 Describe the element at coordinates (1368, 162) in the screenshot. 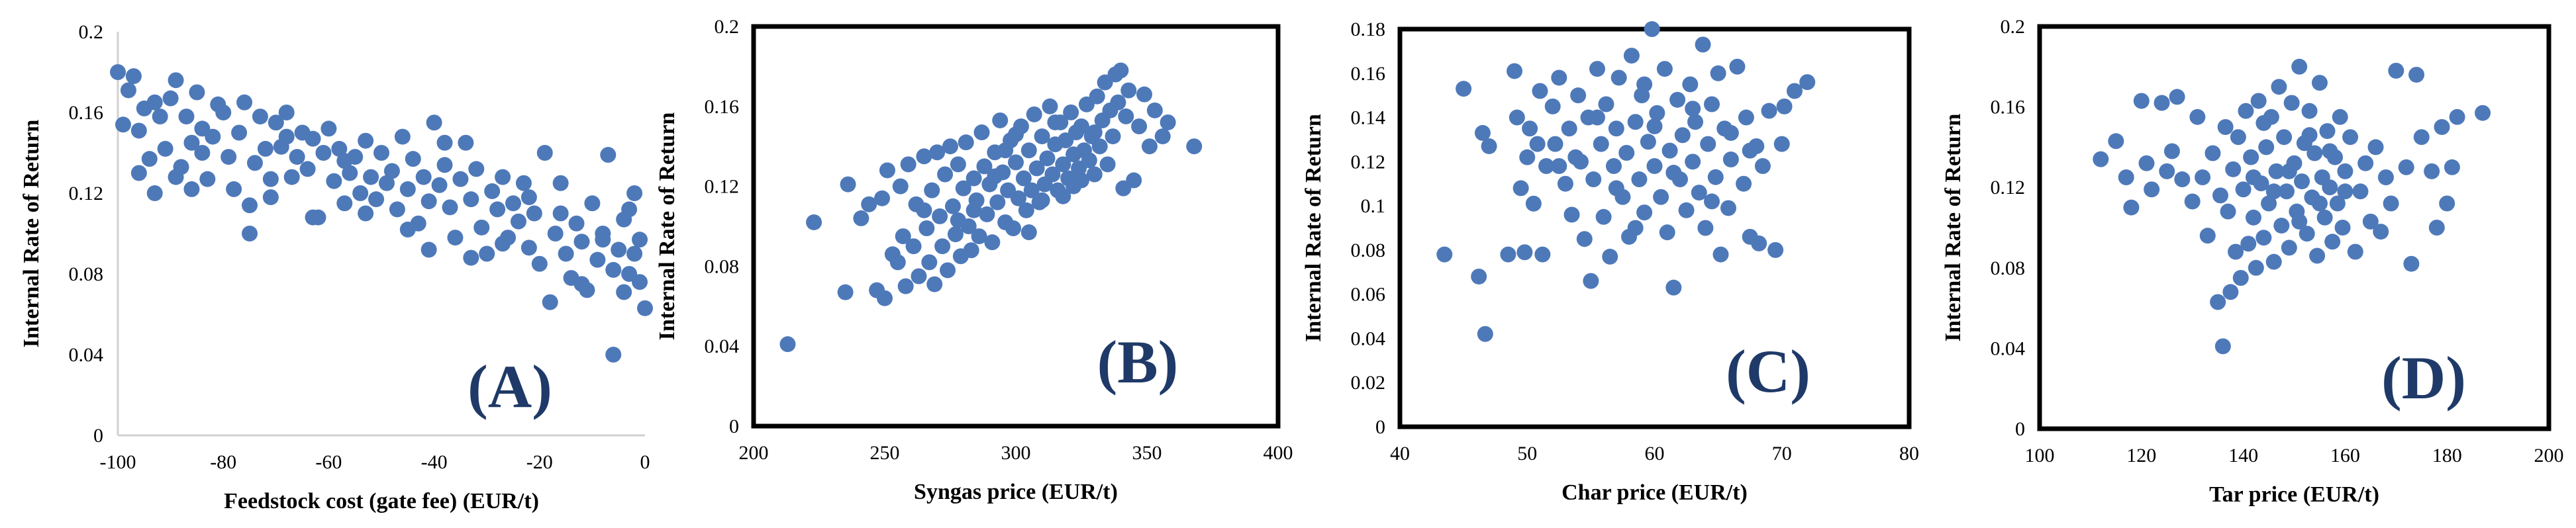

I see `y-tick-label: 0.12` at that location.